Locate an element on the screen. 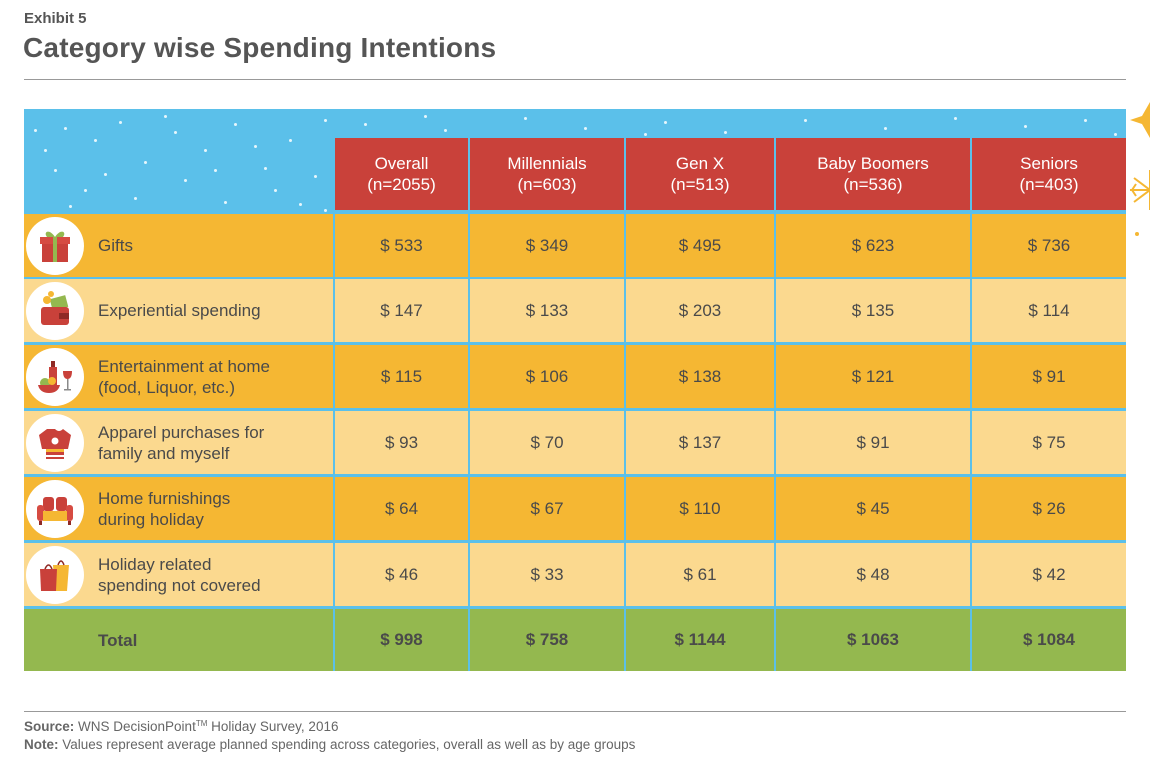  row-label-line: Gifts is located at coordinates (115, 245).